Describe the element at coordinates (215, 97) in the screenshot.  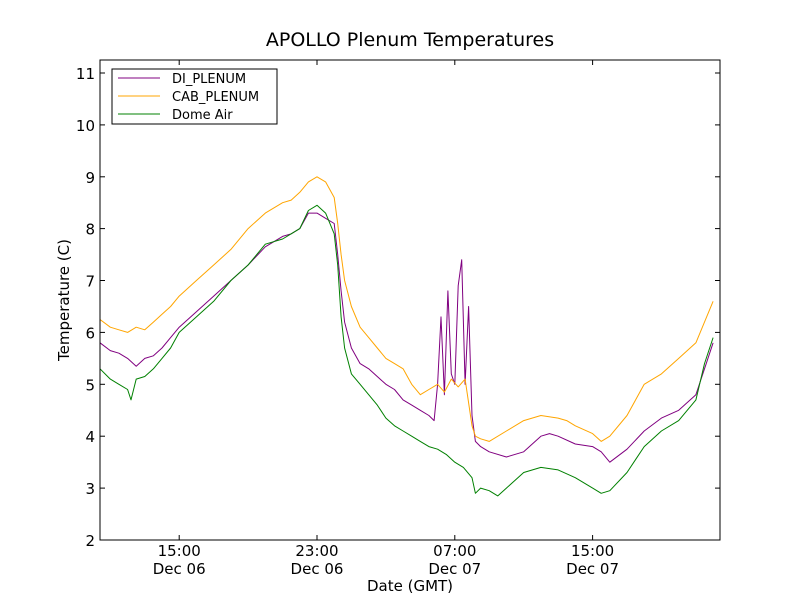
I see `legend-label: CAB_PLENUM` at that location.